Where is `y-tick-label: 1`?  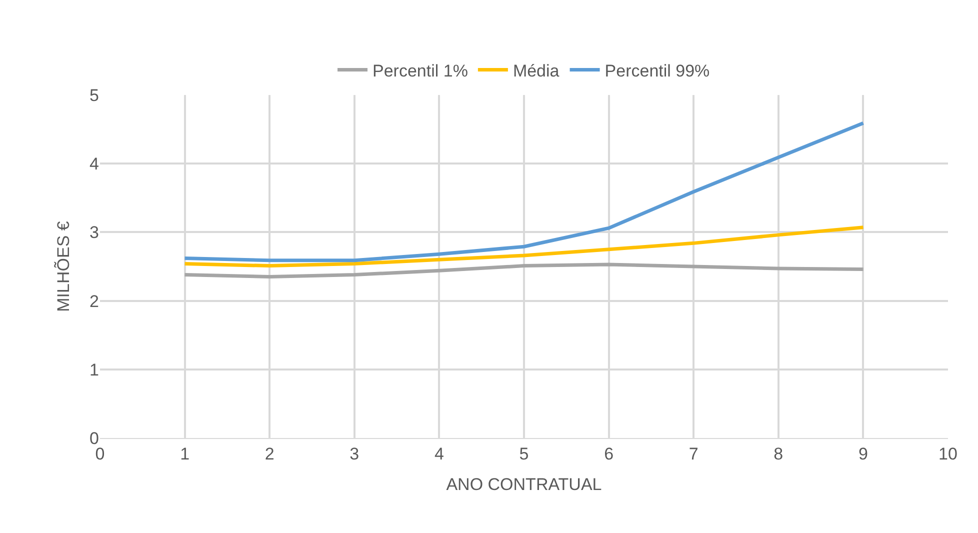 y-tick-label: 1 is located at coordinates (94, 370).